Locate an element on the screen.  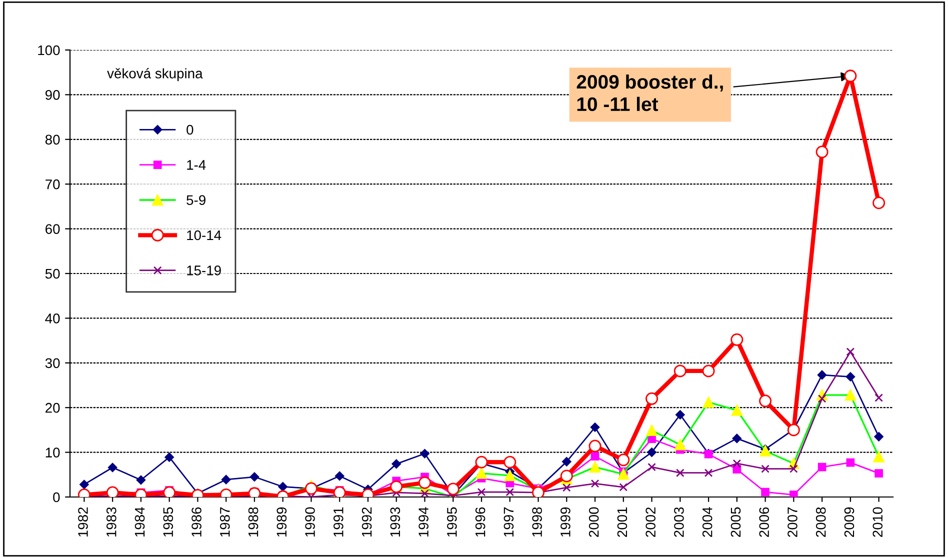
x-tick-label: 1992 is located at coordinates (367, 522).